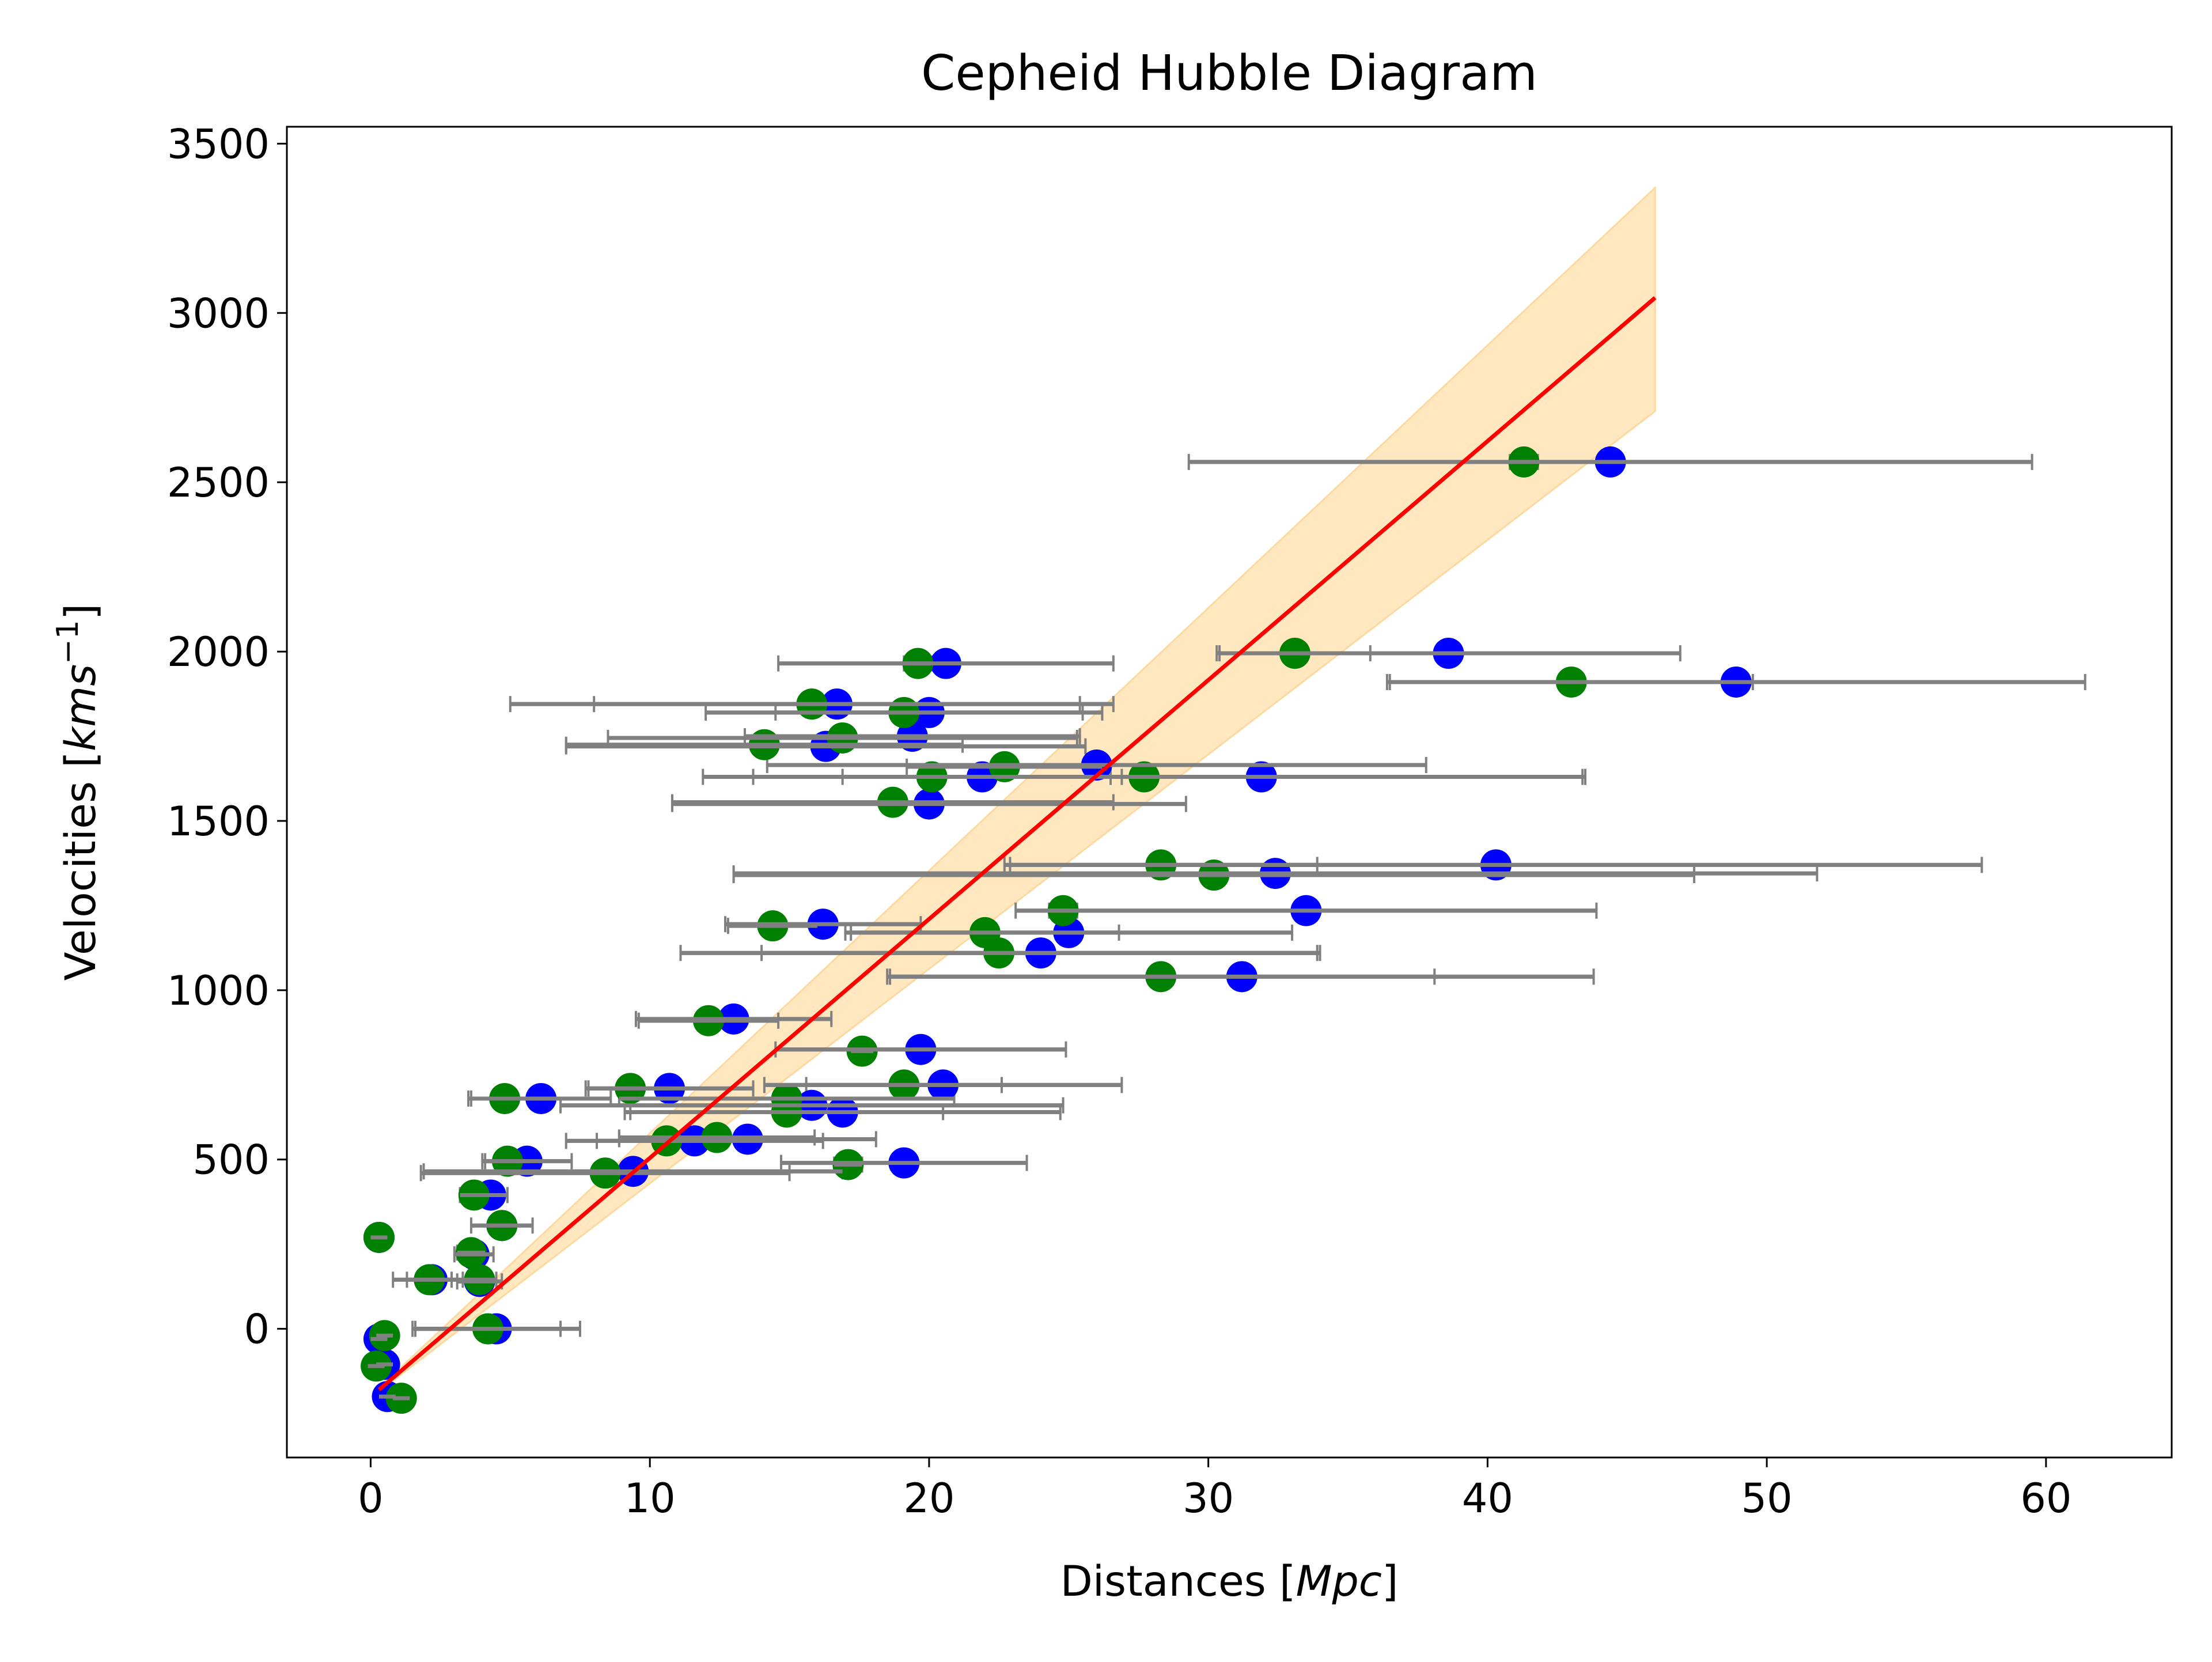  I want to click on y-tick-label: 0, so click(257, 1329).